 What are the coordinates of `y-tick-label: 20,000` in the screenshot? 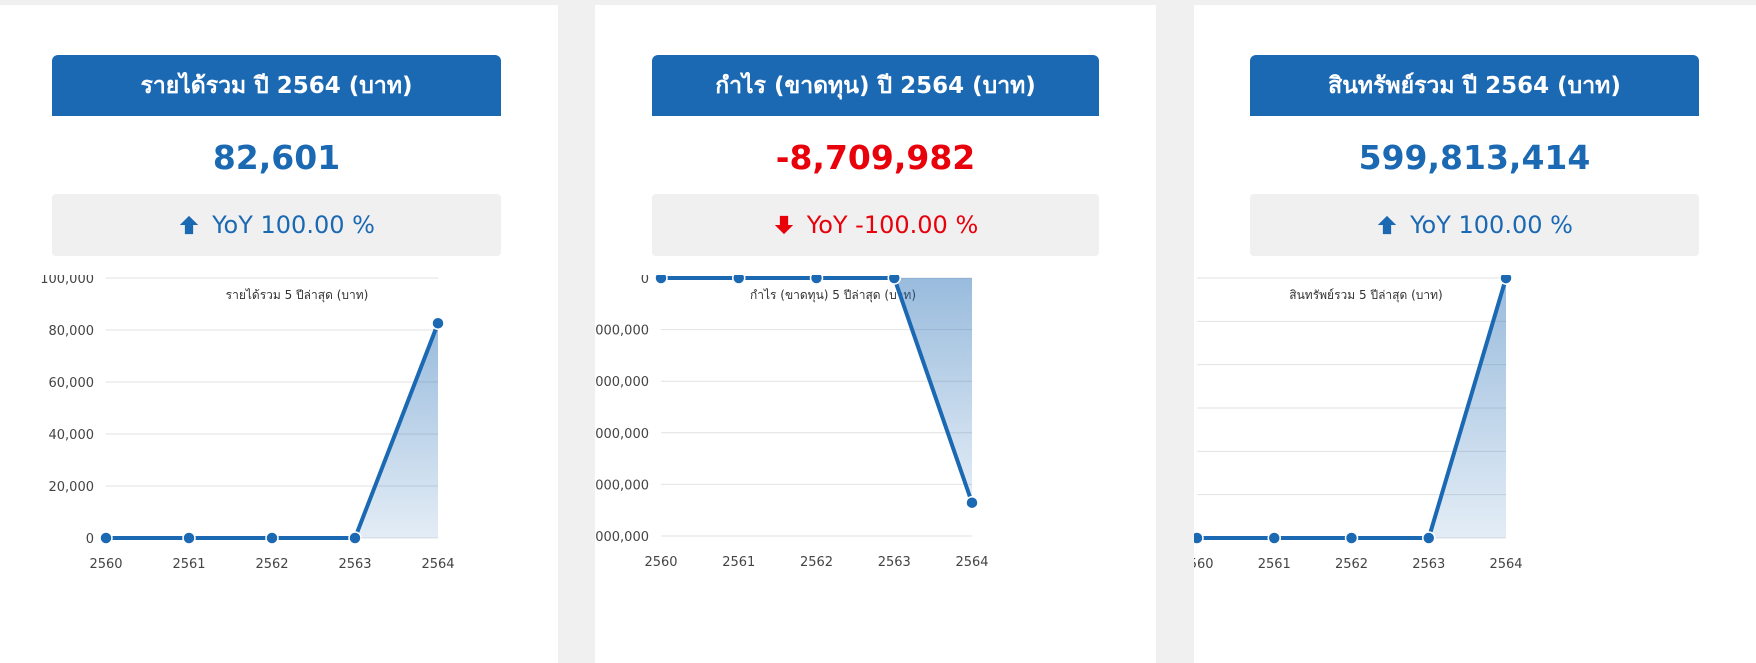 It's located at (72, 487).